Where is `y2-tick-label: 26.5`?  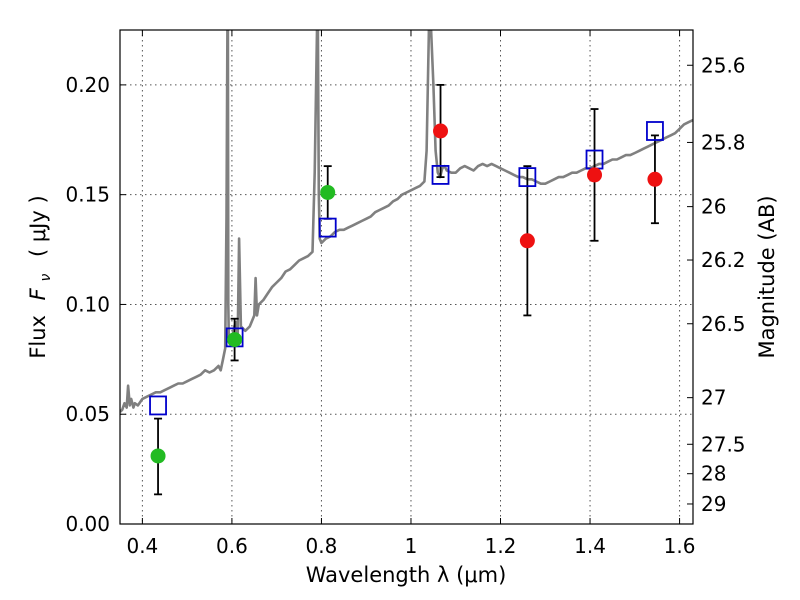 y2-tick-label: 26.5 is located at coordinates (723, 324).